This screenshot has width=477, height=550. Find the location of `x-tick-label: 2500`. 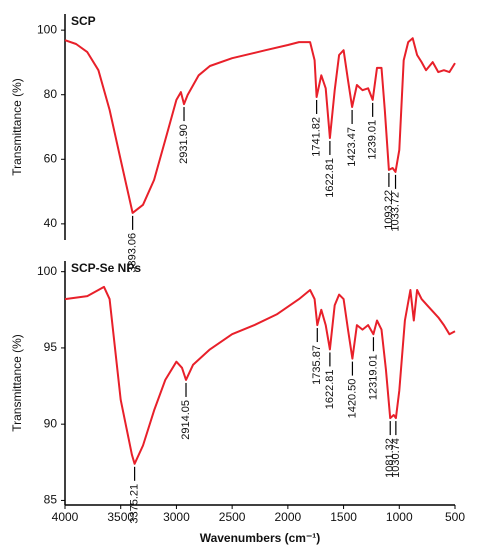

x-tick-label: 2500 is located at coordinates (232, 517).